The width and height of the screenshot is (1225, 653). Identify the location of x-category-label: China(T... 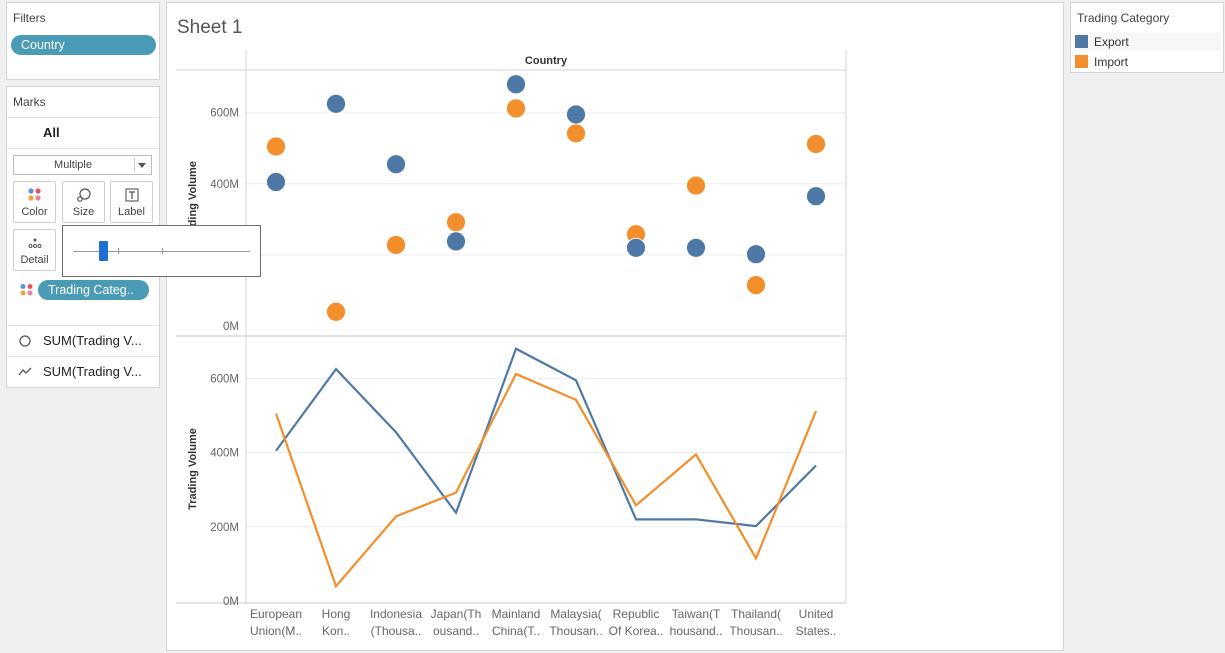
(516, 631).